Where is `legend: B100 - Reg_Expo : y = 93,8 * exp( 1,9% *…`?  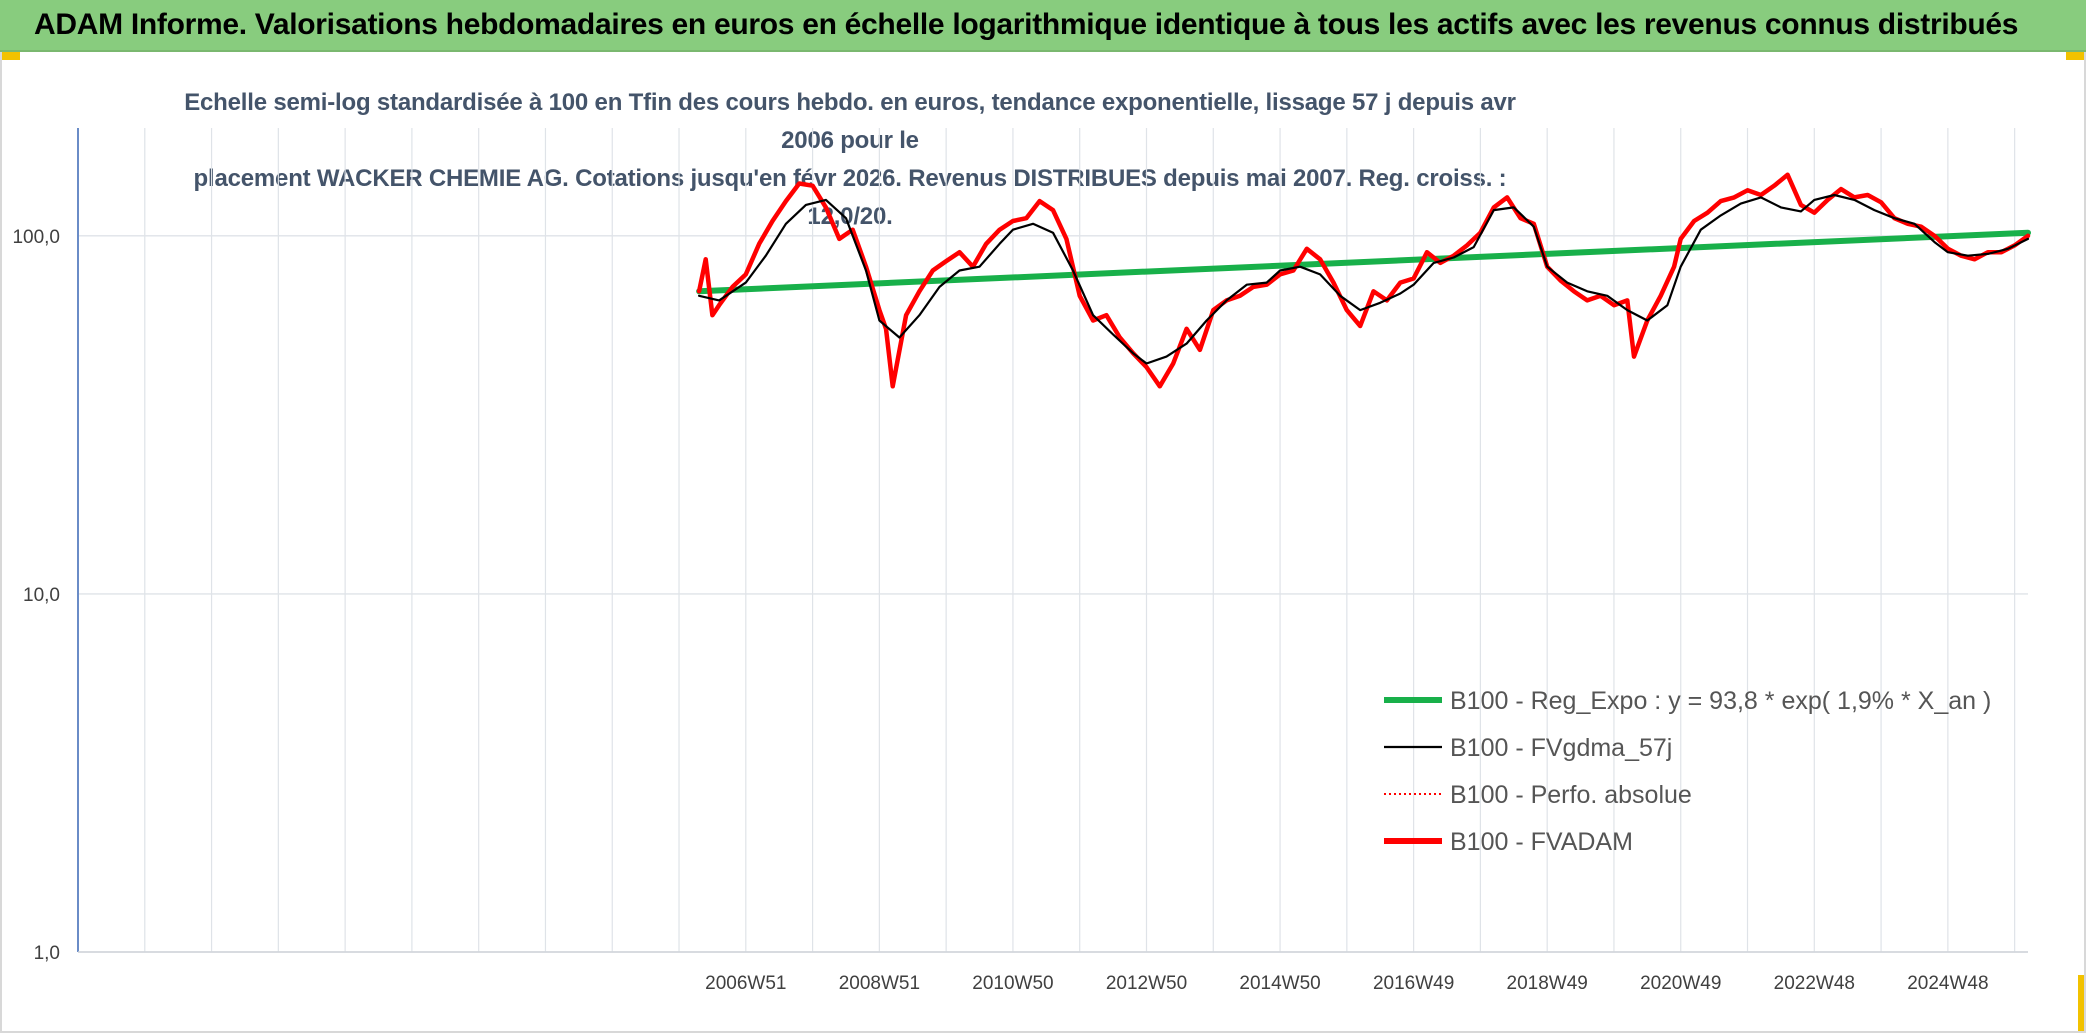
legend: B100 - Reg_Expo : y = 93,8 * exp( 1,9% *… is located at coordinates (1687, 771).